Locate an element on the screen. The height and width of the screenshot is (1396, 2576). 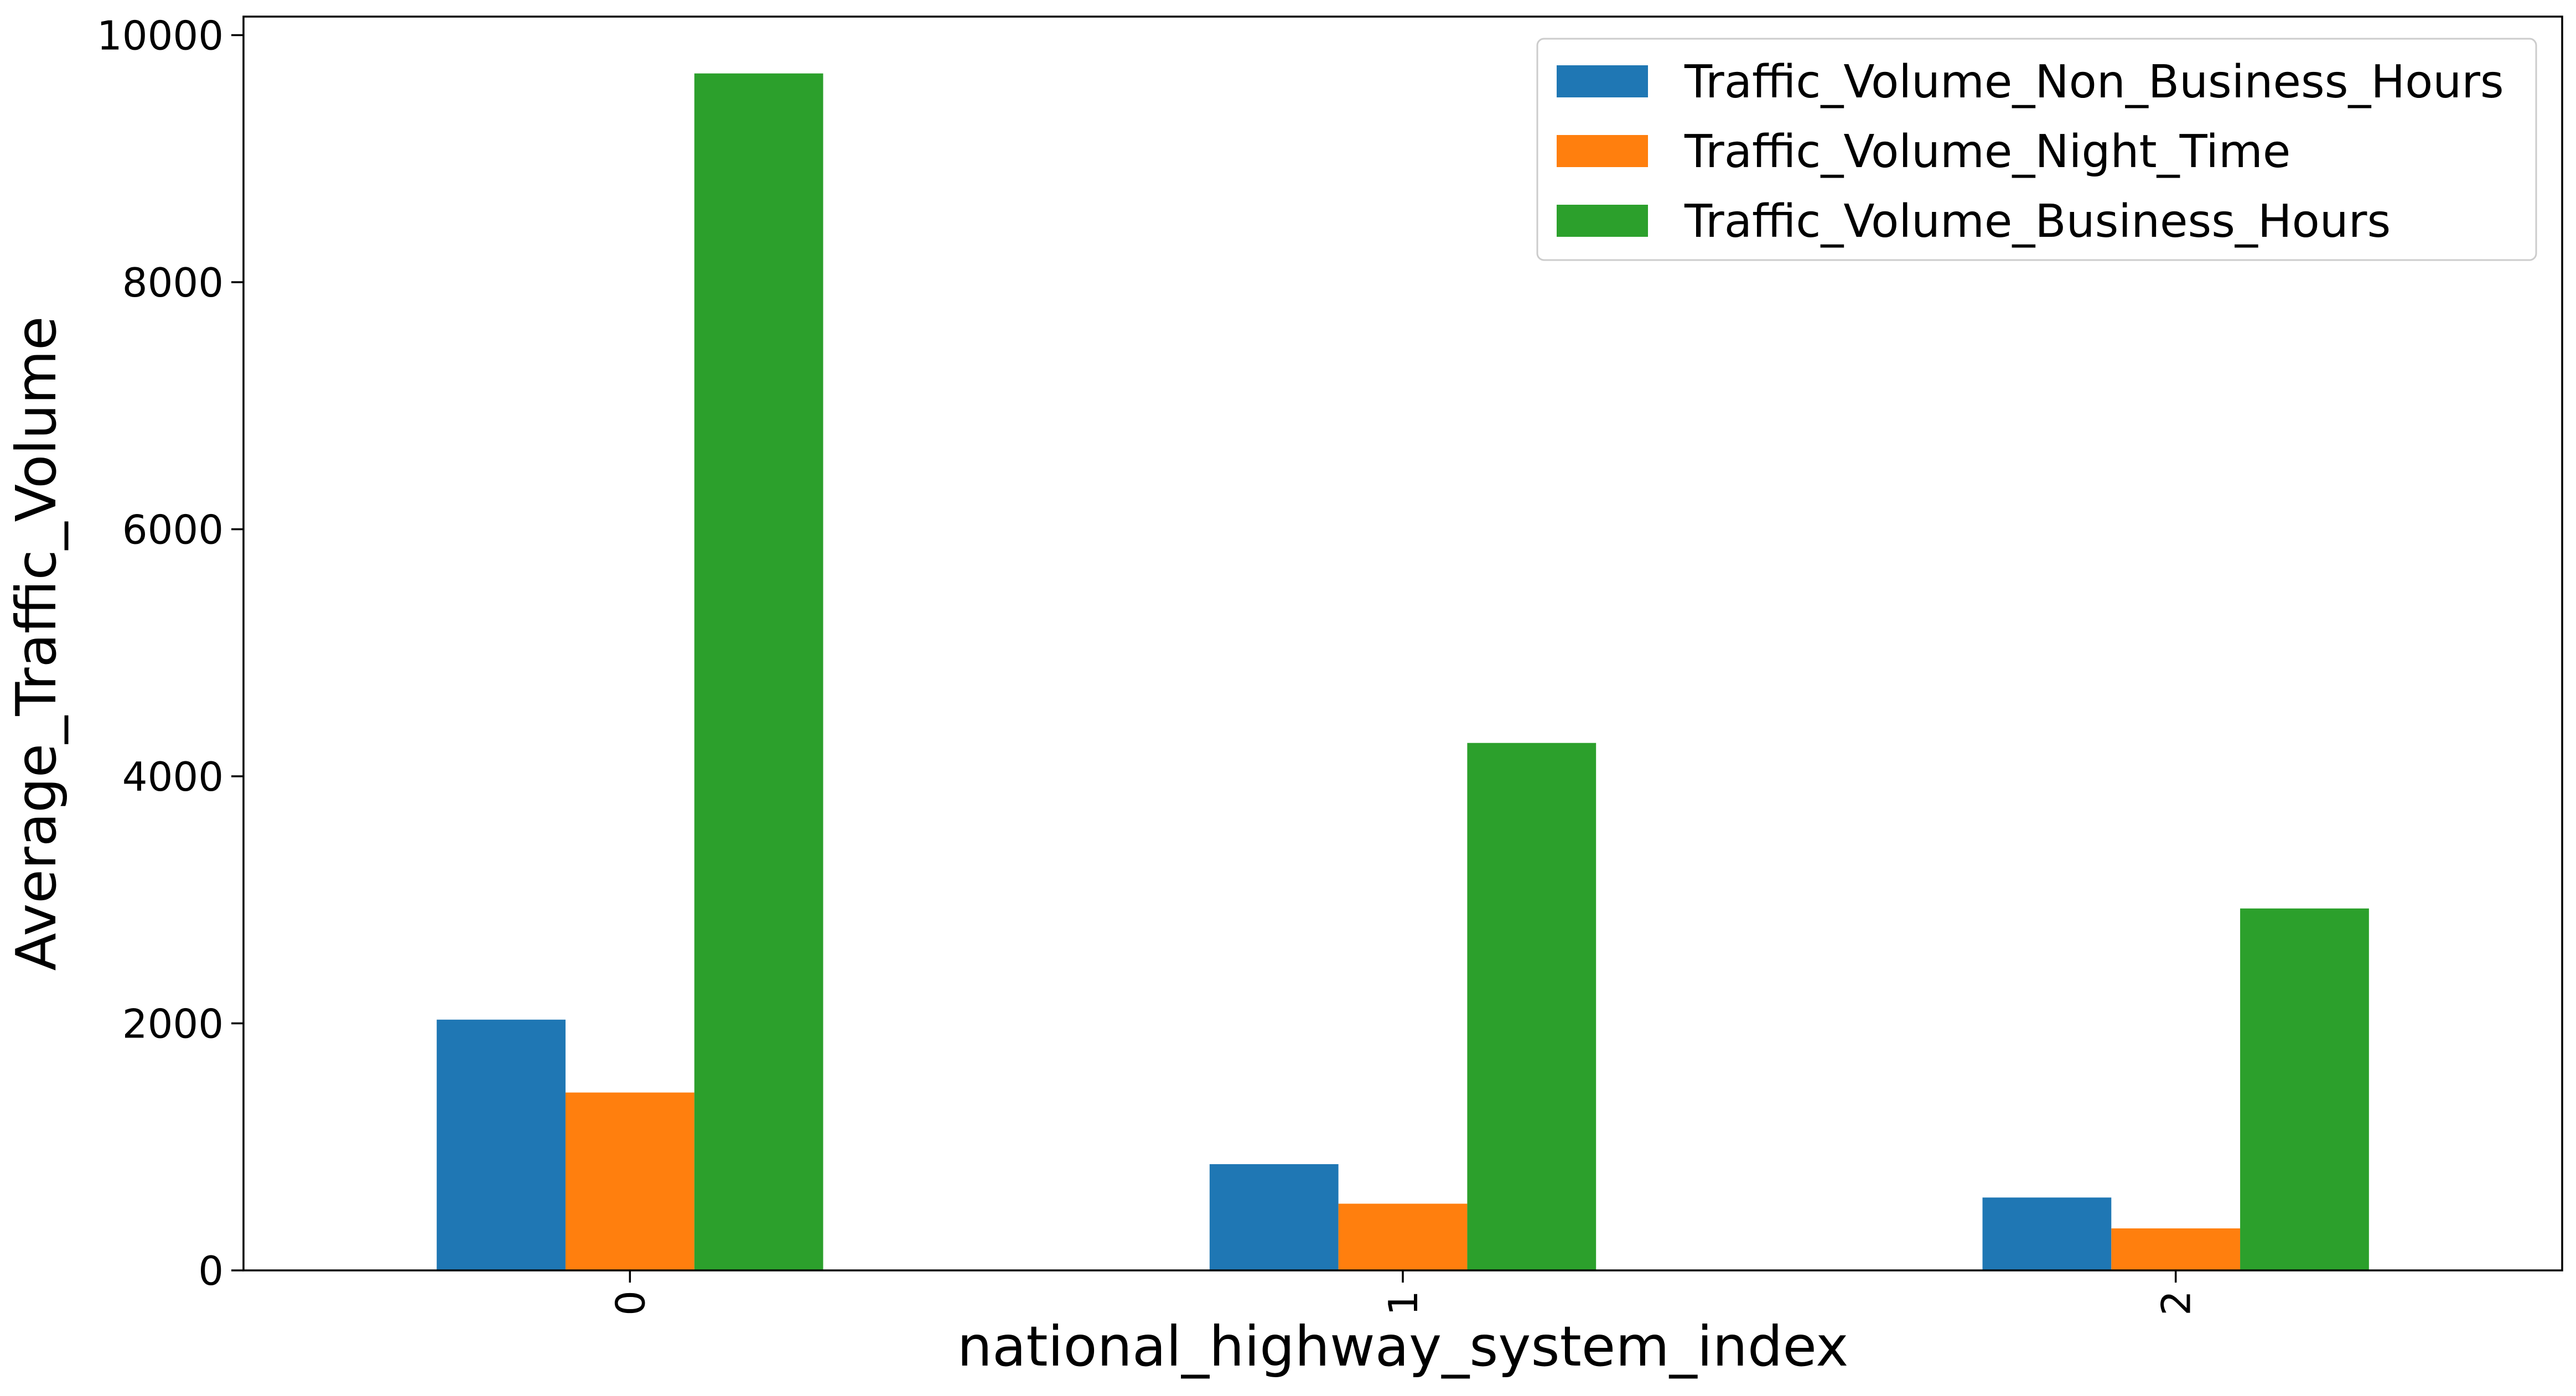
legend-label: Traffic_Volume_Night_Time is located at coordinates (1987, 152).